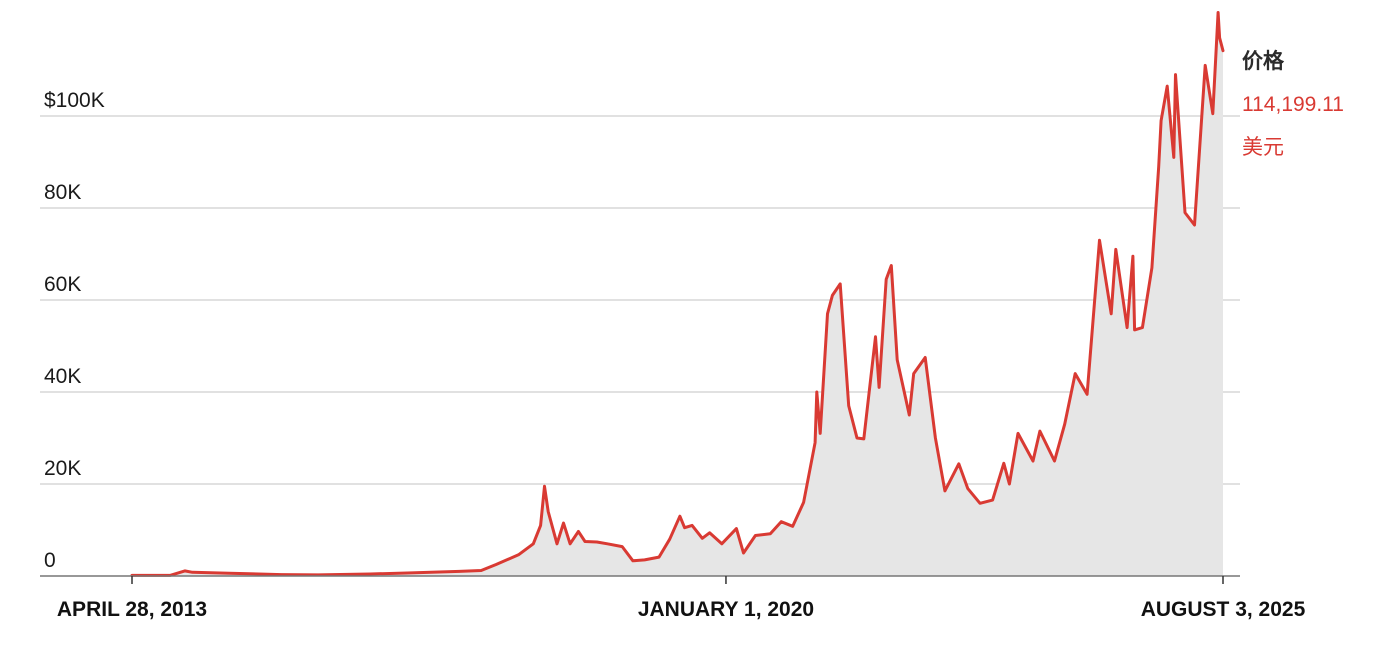  What do you see at coordinates (726, 609) in the screenshot?
I see `x-tick-label: JANUARY 1, 2020` at bounding box center [726, 609].